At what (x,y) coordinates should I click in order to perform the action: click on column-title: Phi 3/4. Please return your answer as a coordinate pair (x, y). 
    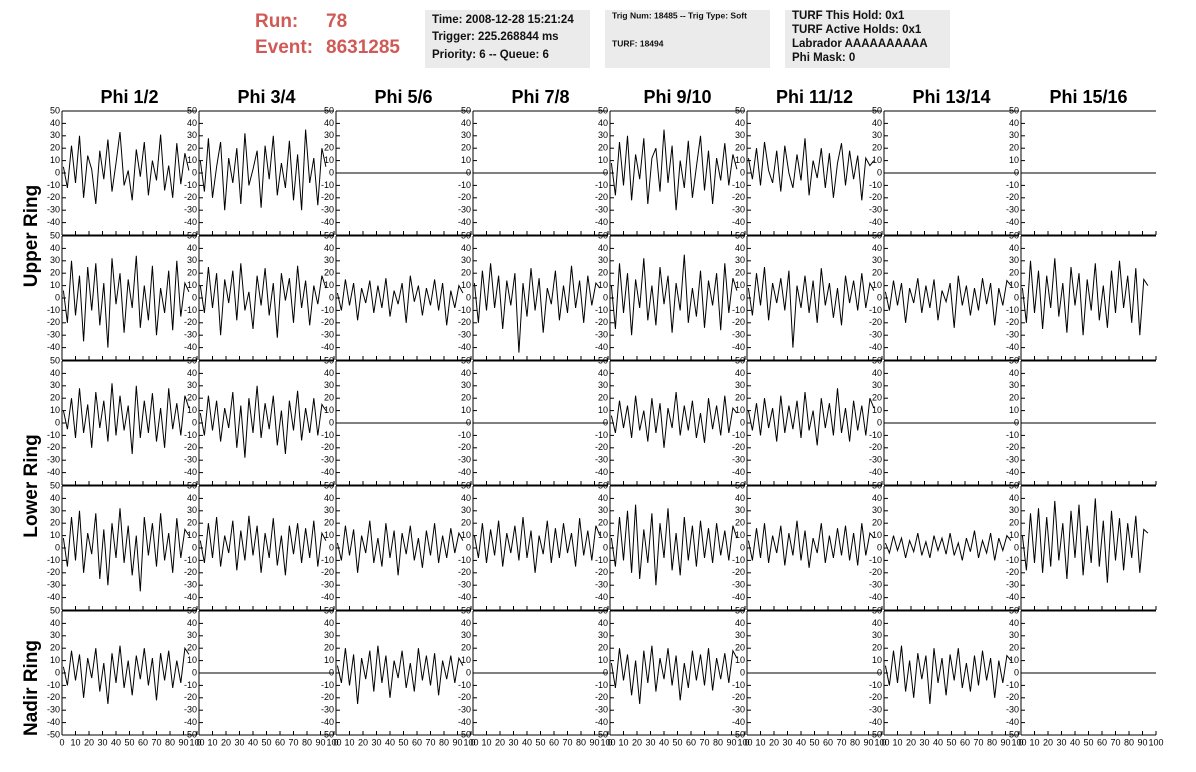
    Looking at the image, I should click on (266, 97).